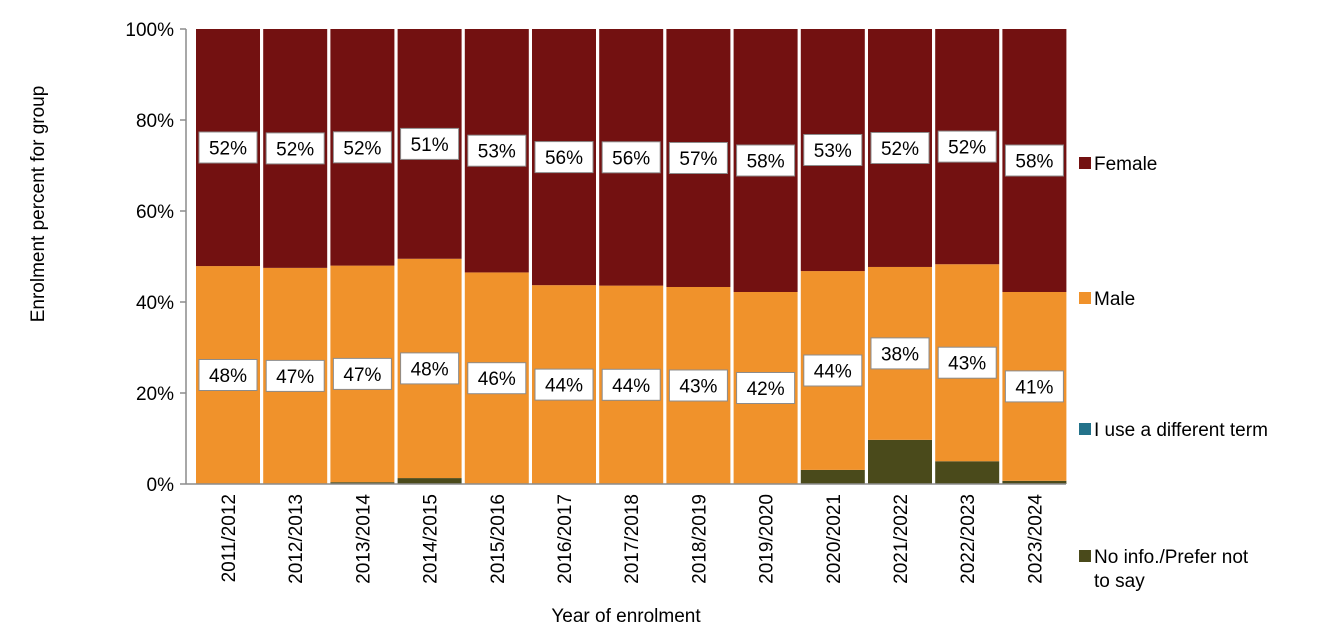  I want to click on bar-no-info-prefer-not-to-say-2023-2024, so click(1034, 482).